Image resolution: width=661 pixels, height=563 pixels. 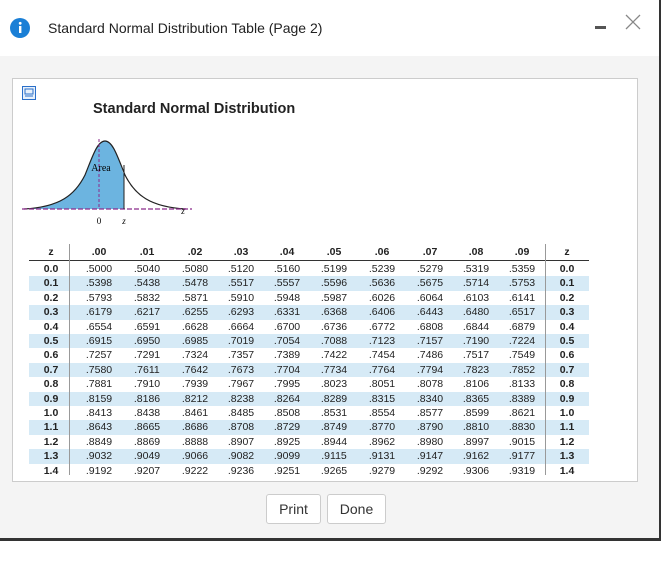 I want to click on cell-value: .9032, so click(x=99, y=456).